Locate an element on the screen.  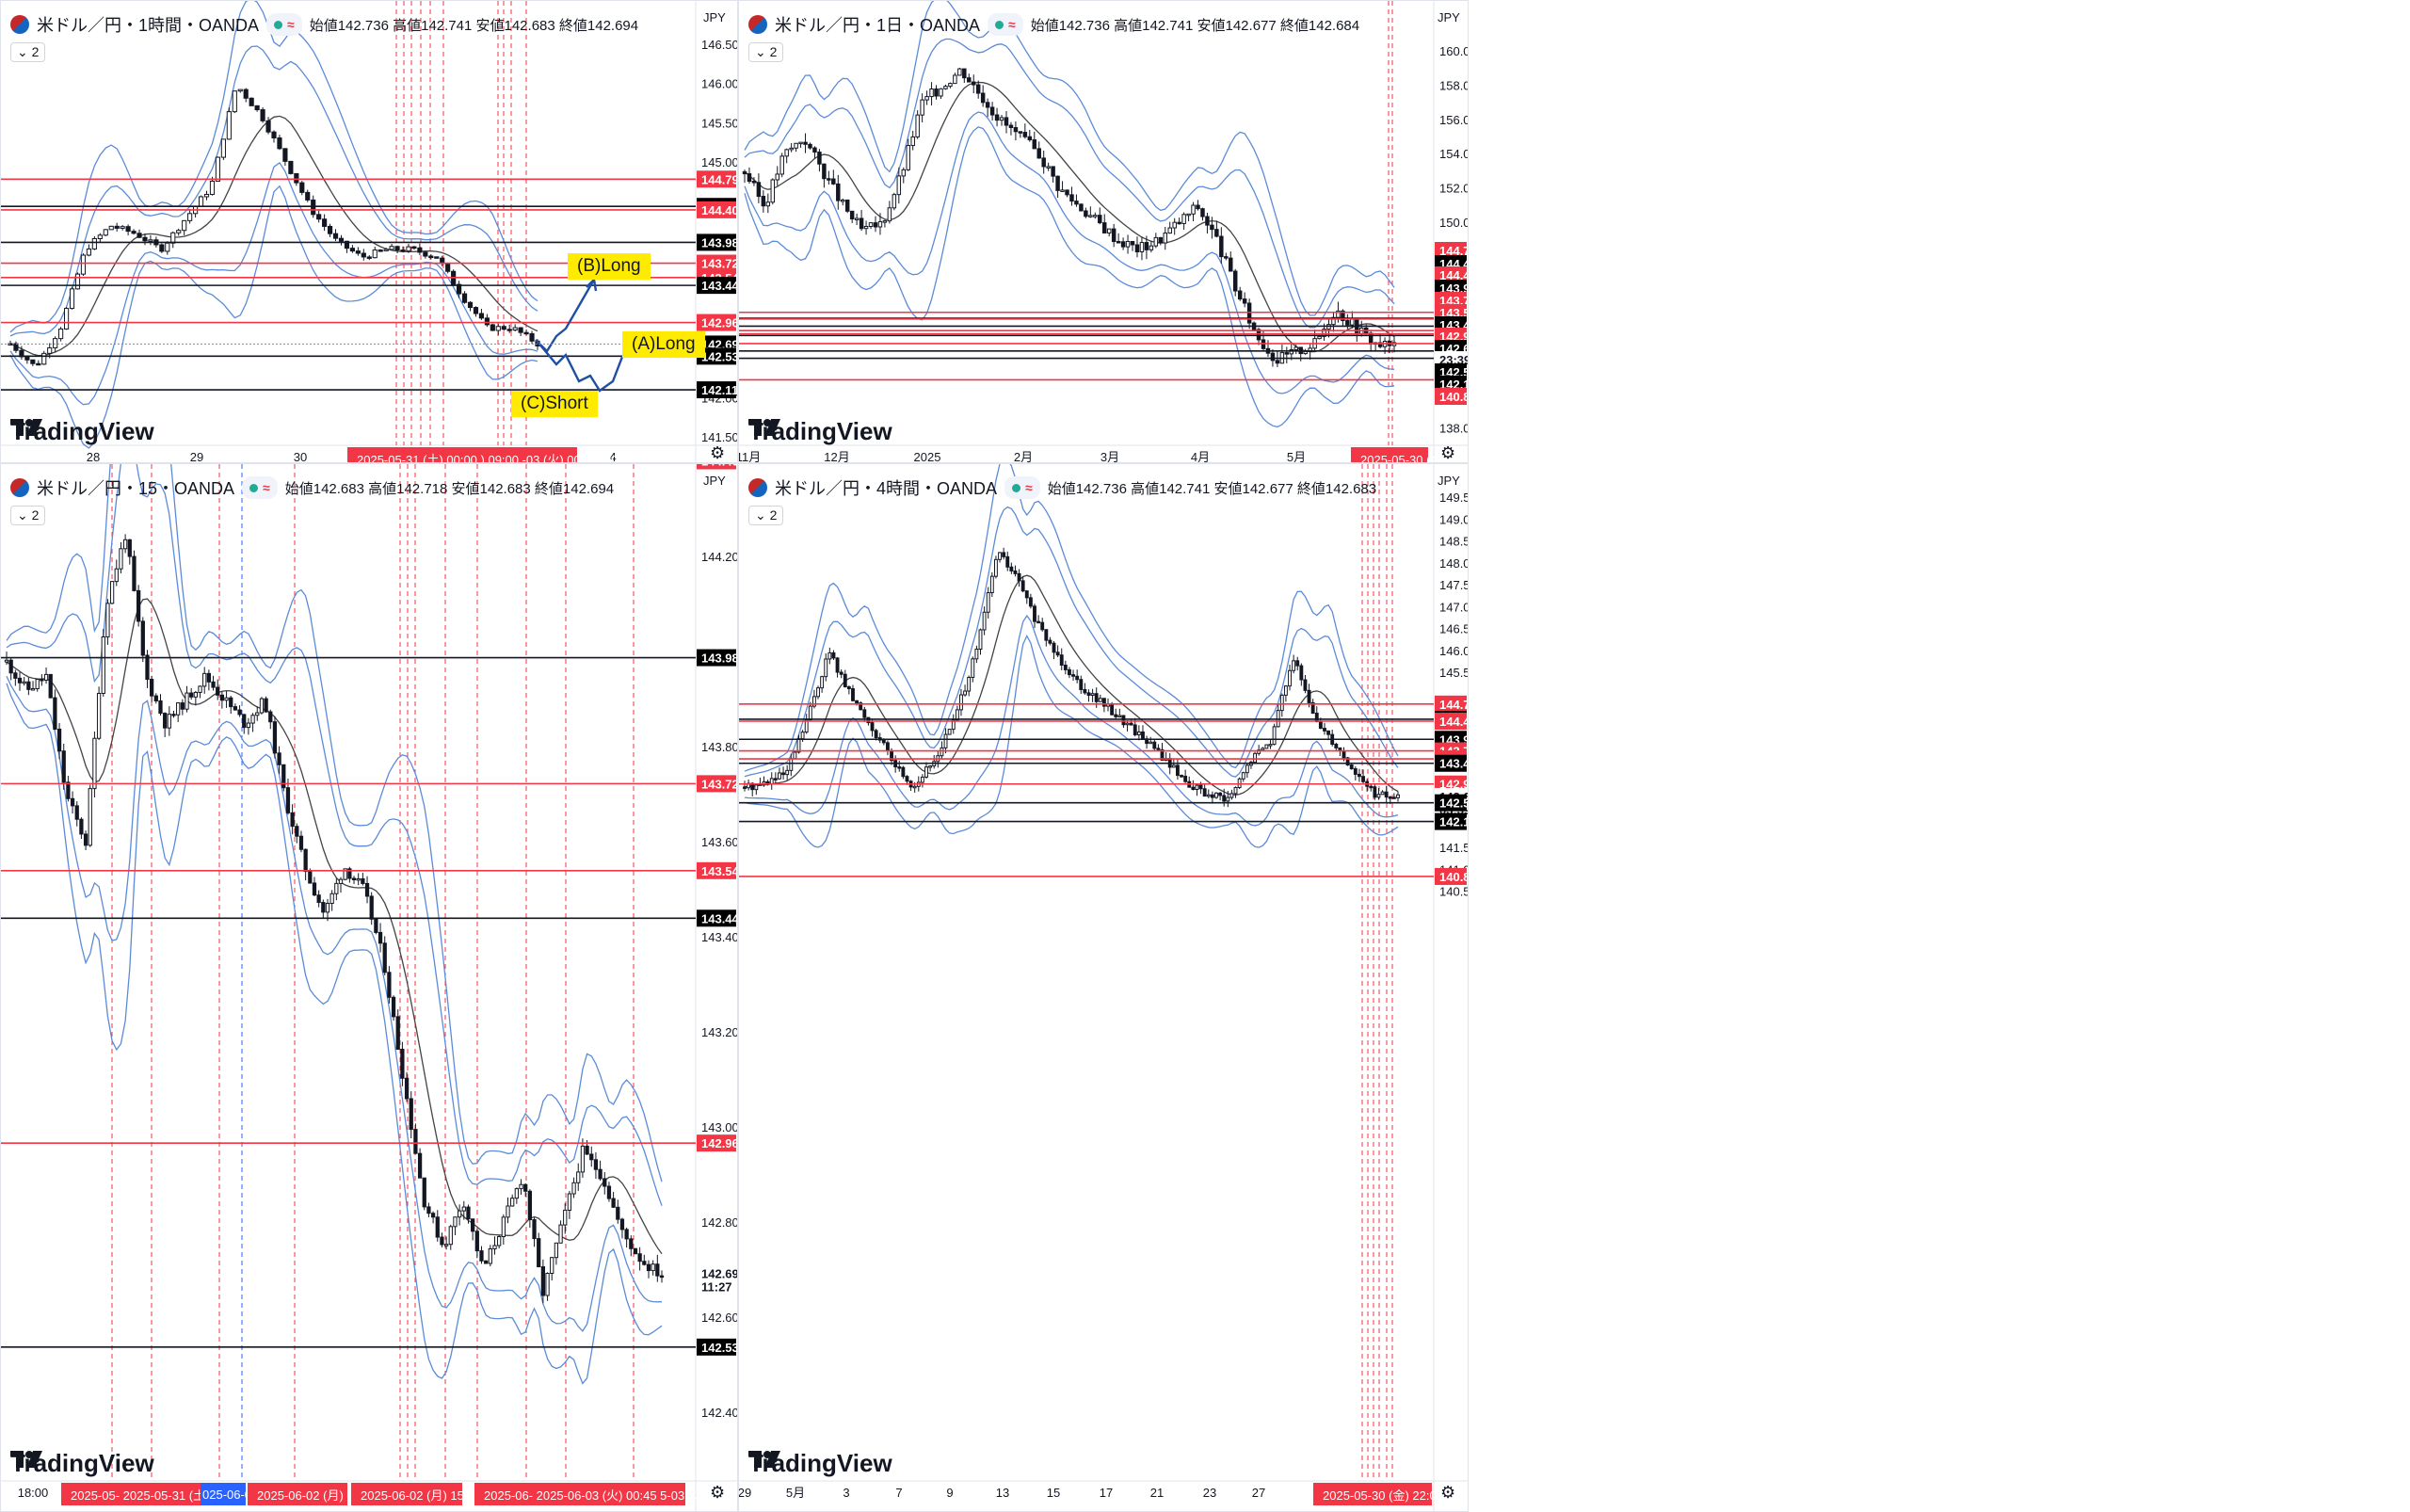
annotation-b-long: (B)Long is located at coordinates (609, 266).